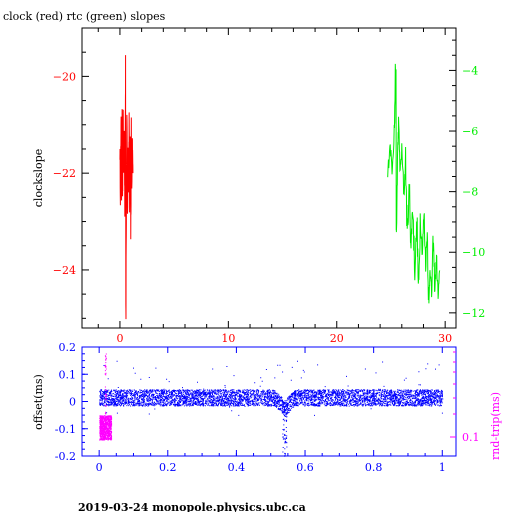 The height and width of the screenshot is (517, 512). Describe the element at coordinates (106, 397) in the screenshot. I see `roundtrip-series-points` at that location.